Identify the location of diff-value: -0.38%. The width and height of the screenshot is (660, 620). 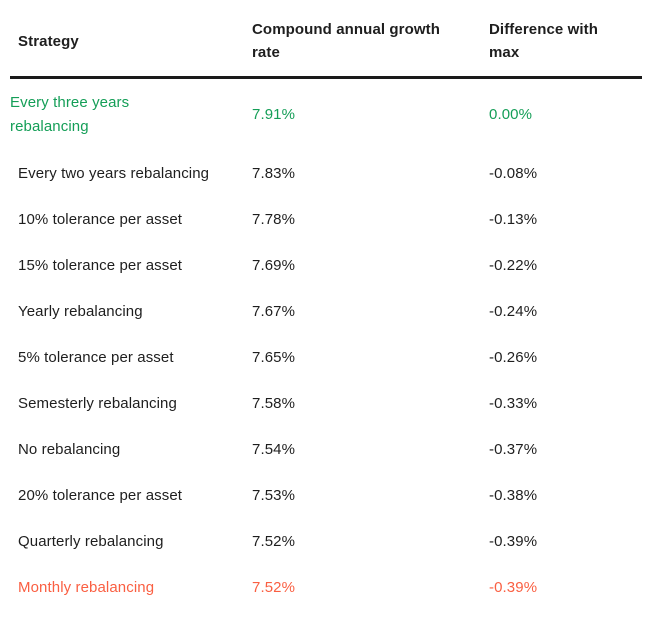
(513, 496).